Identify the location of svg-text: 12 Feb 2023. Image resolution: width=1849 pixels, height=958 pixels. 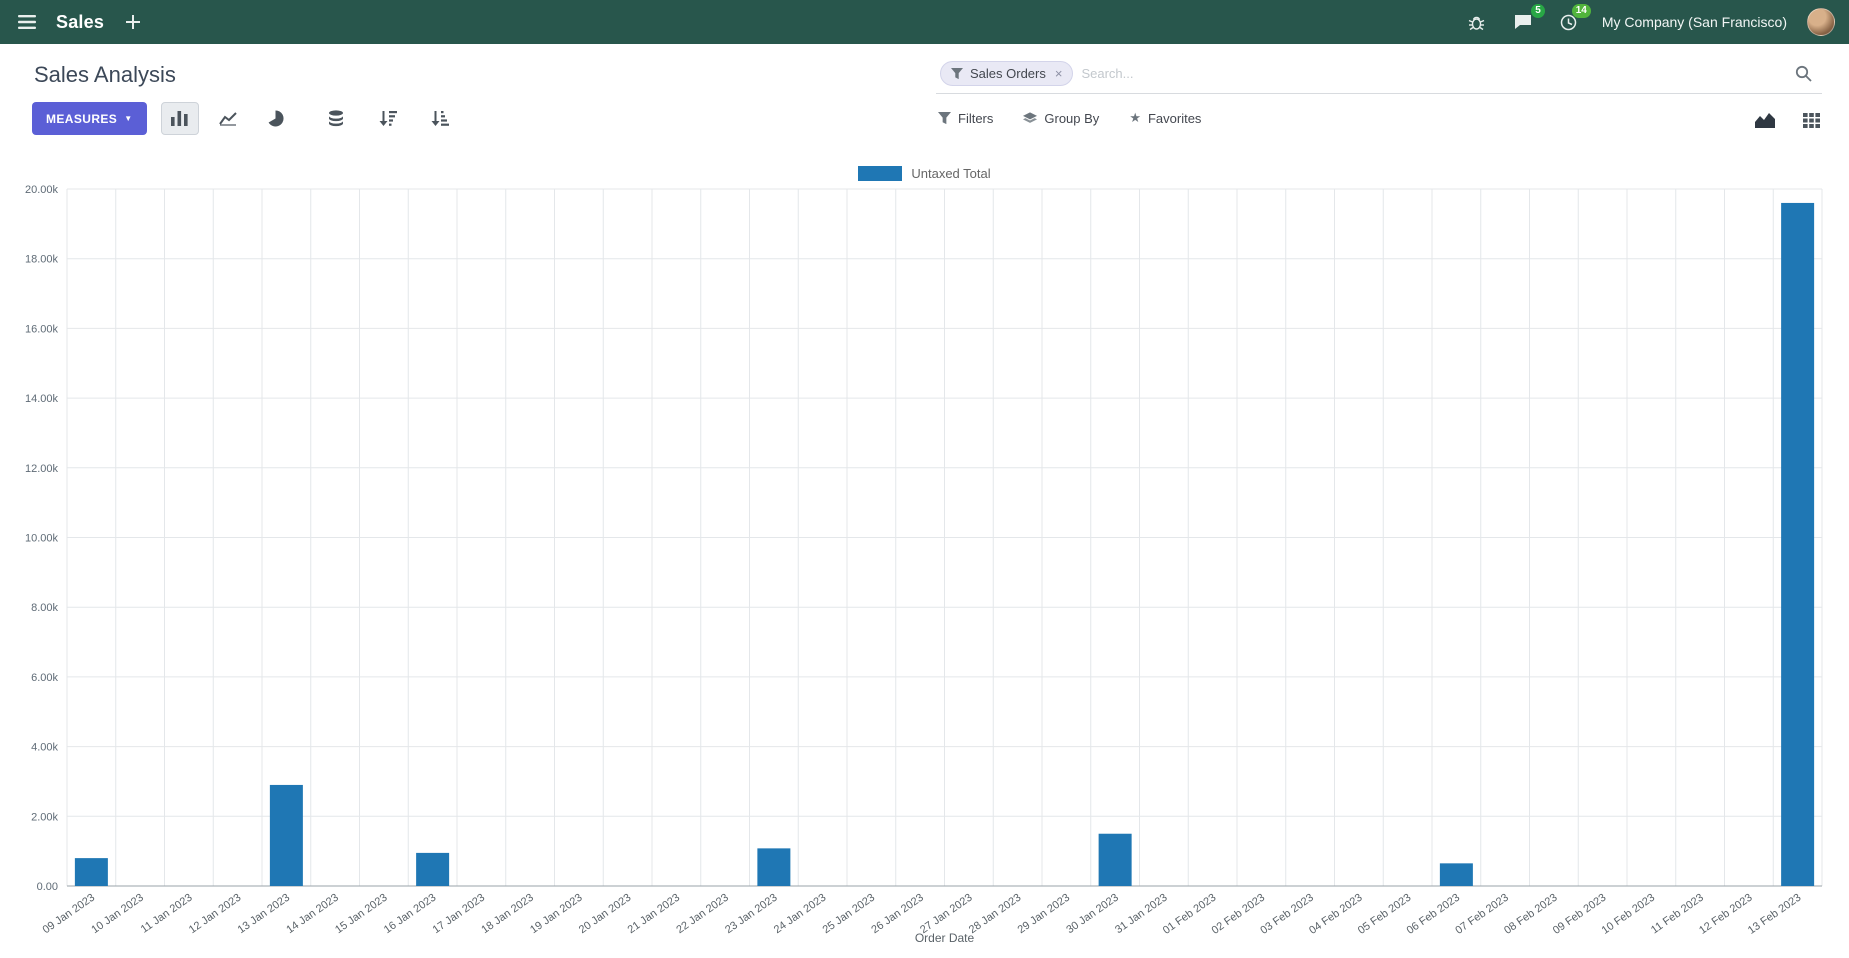
(1725, 914).